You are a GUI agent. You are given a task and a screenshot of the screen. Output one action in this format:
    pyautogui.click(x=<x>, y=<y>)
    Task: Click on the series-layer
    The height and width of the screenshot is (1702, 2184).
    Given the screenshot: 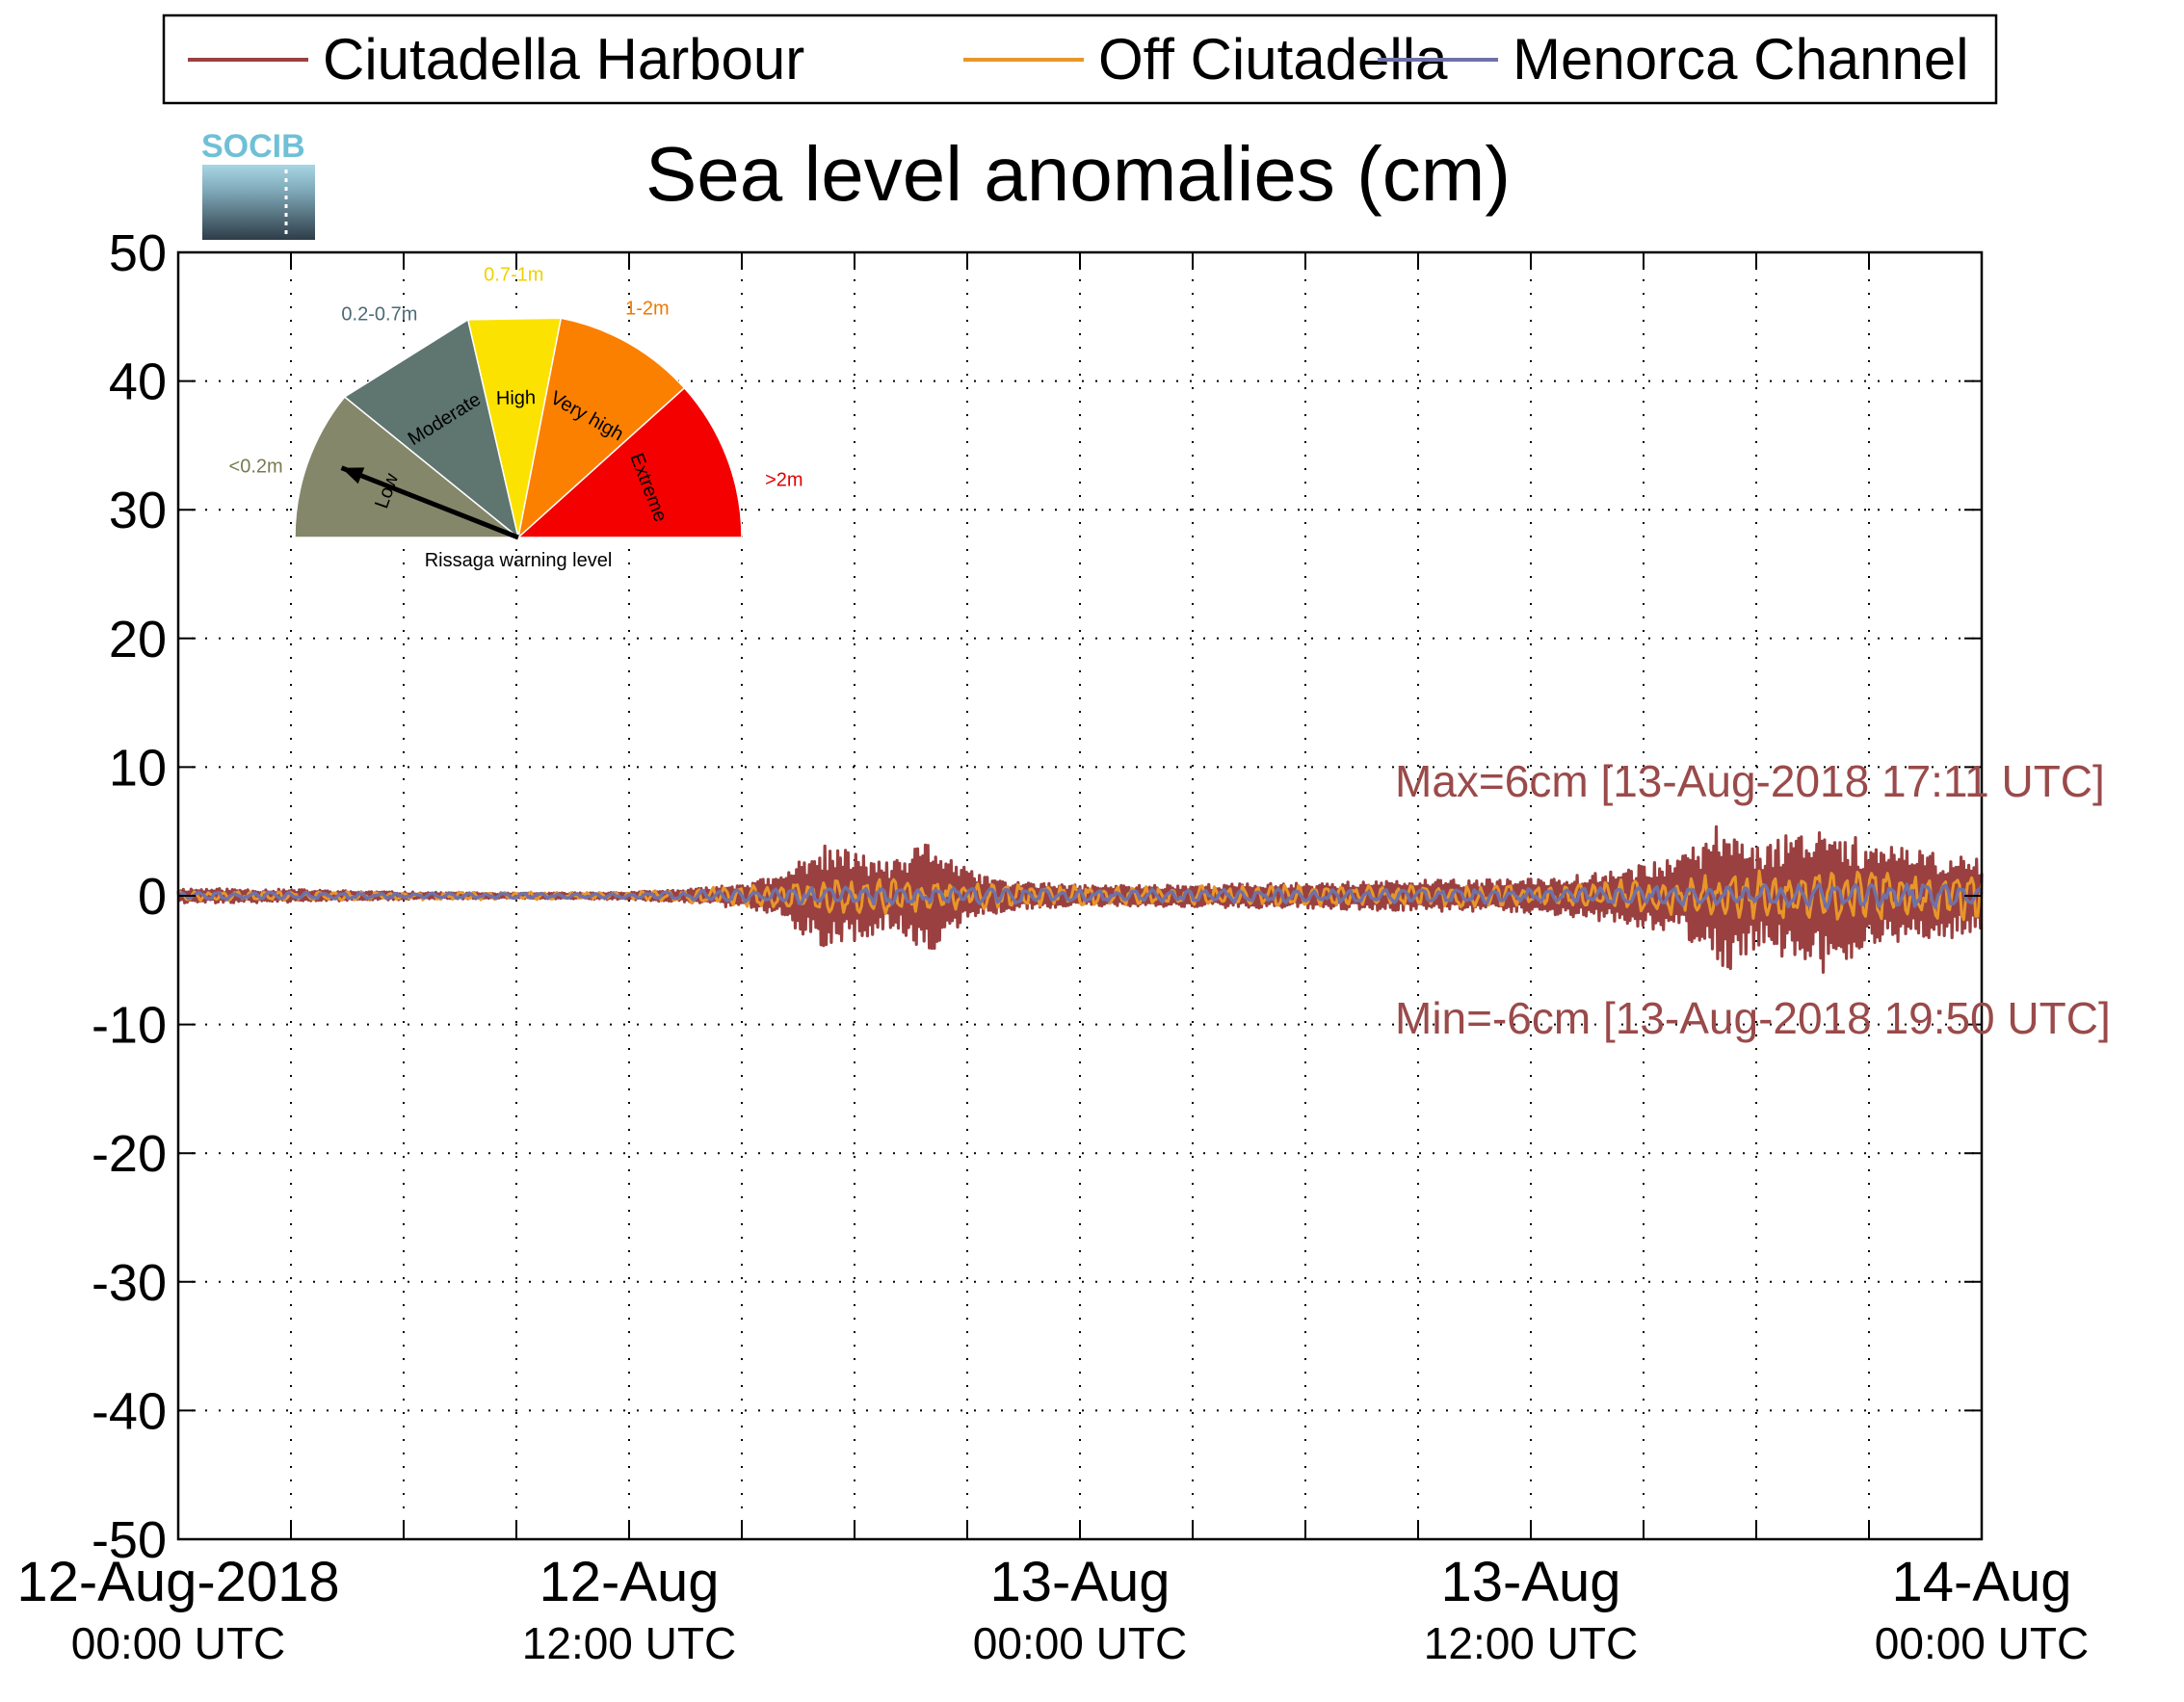 What is the action you would take?
    pyautogui.click(x=1080, y=900)
    